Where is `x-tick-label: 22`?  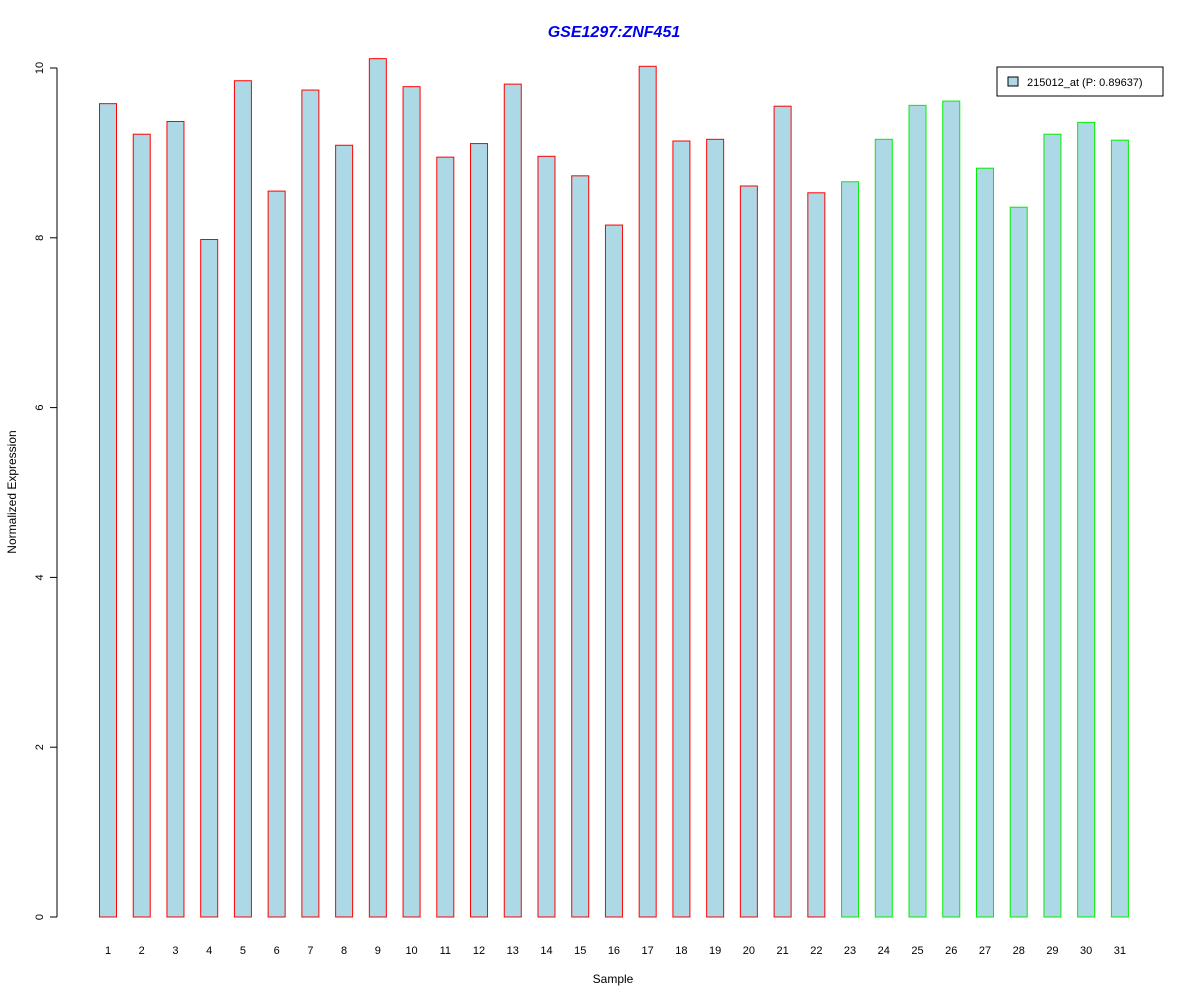
x-tick-label: 22 is located at coordinates (816, 951).